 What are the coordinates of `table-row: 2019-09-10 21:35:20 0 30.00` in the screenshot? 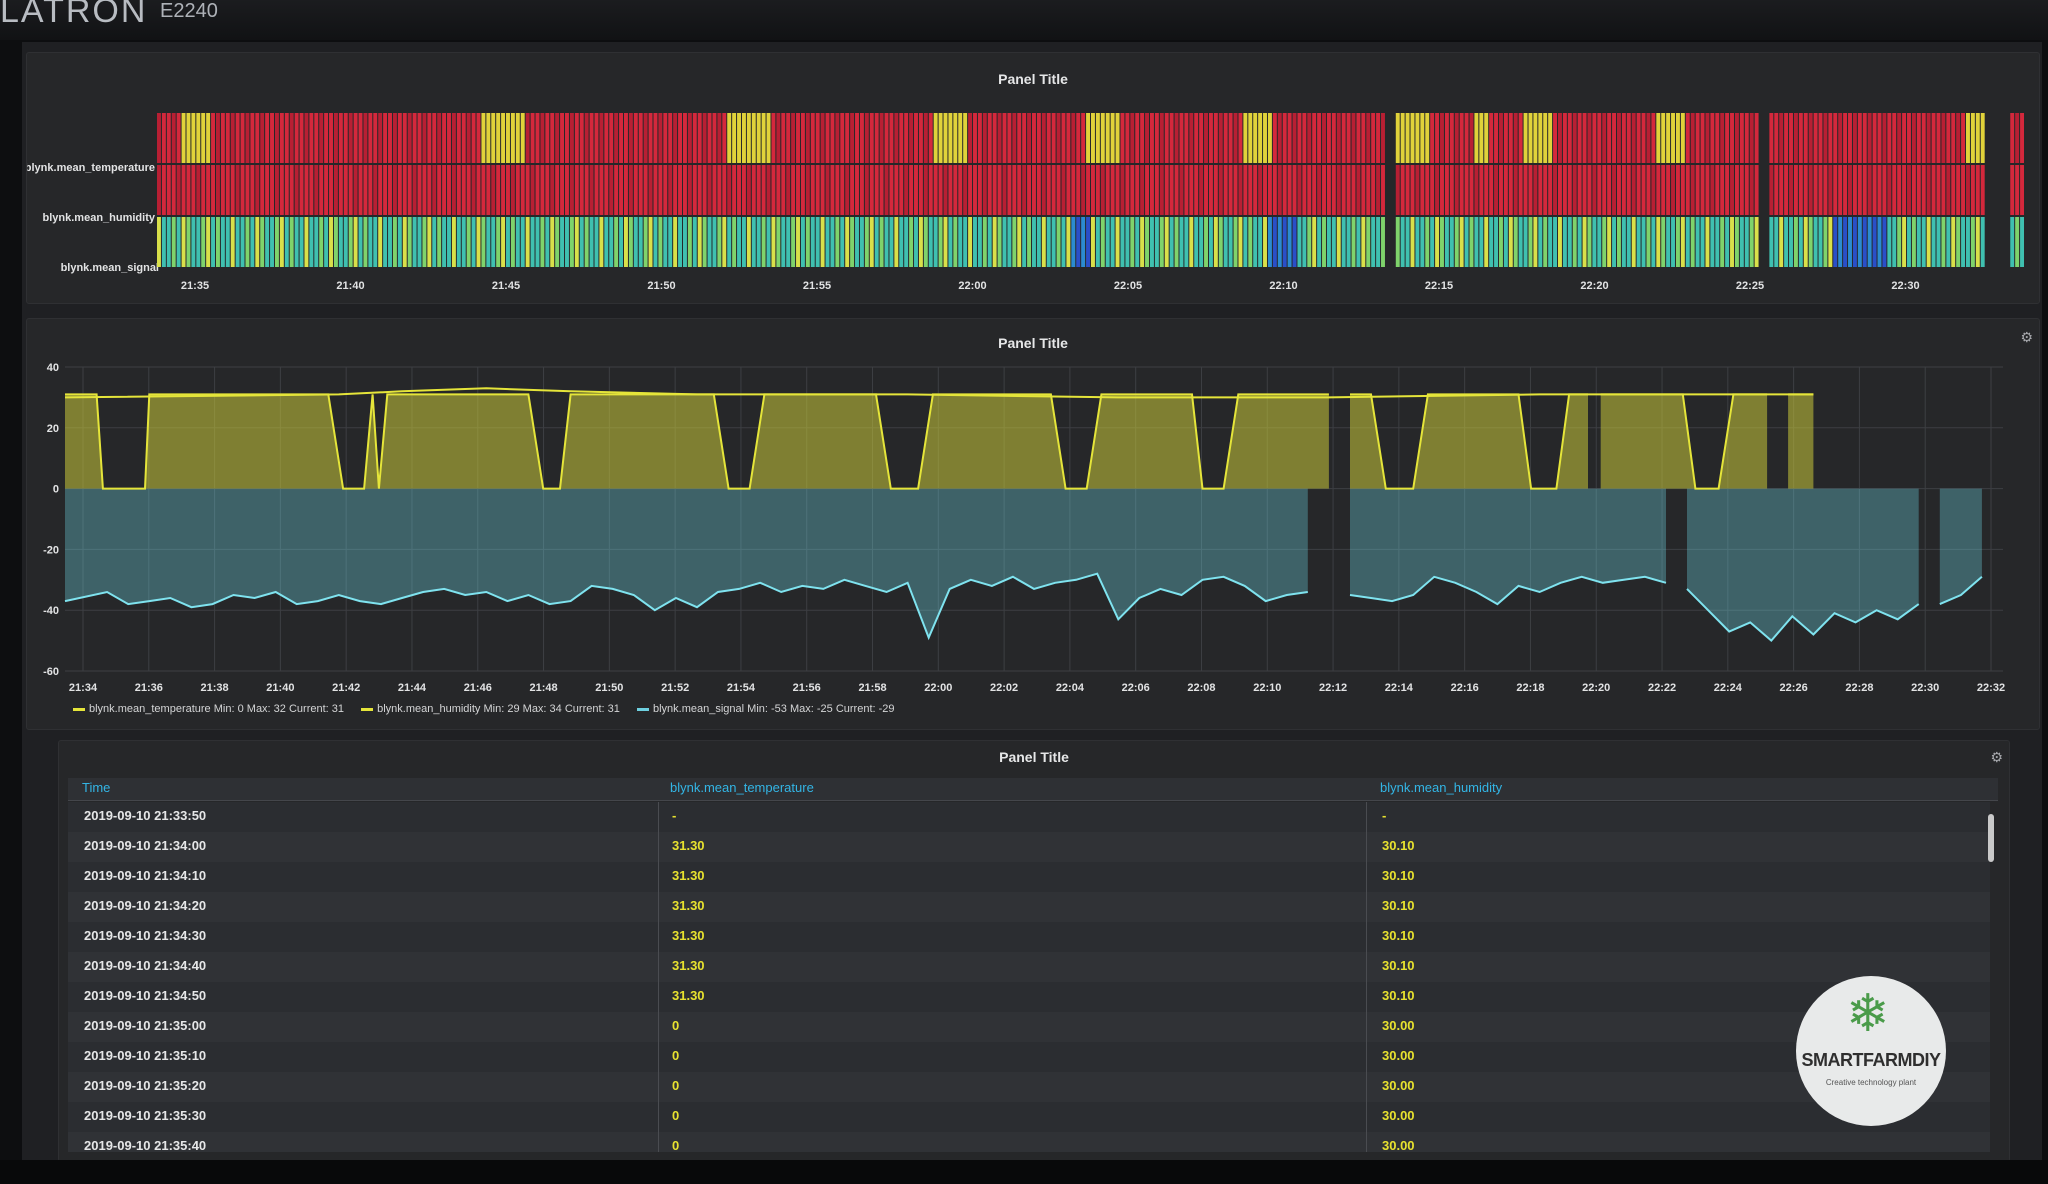 It's located at (1029, 1087).